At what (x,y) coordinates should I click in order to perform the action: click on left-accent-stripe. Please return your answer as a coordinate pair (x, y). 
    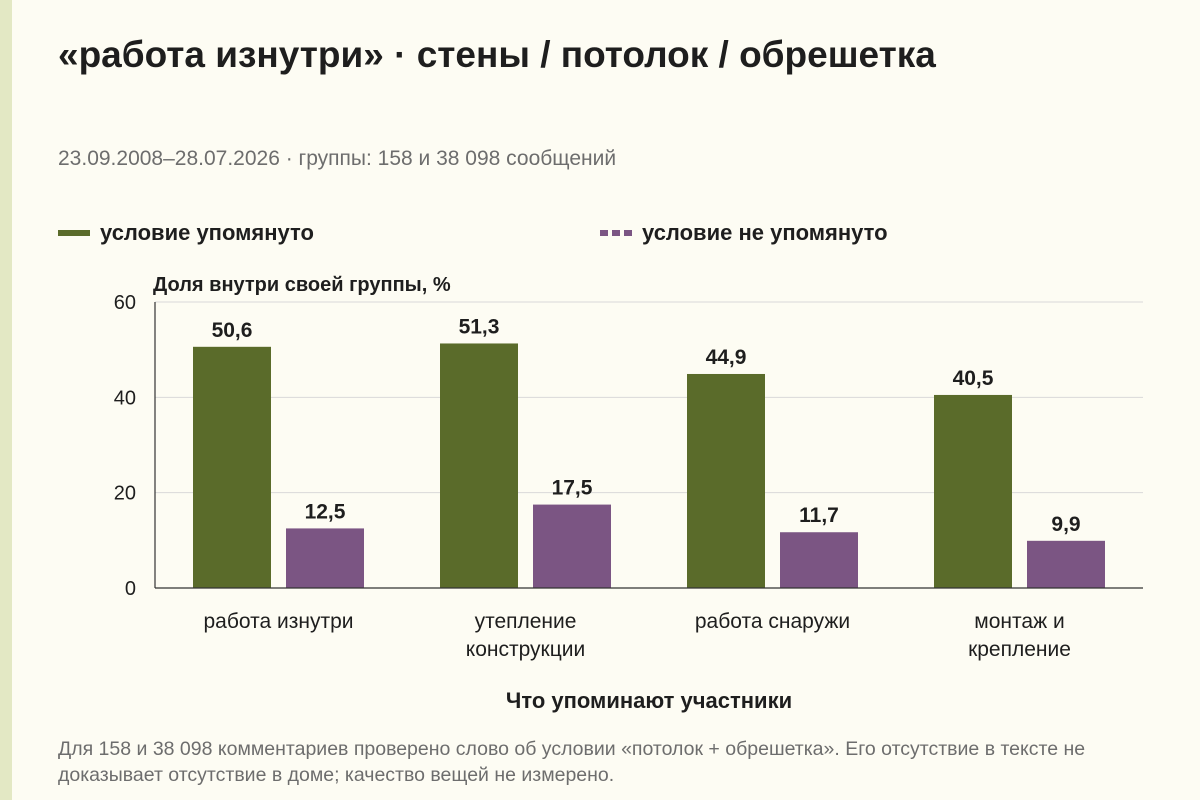
    Looking at the image, I should click on (6, 400).